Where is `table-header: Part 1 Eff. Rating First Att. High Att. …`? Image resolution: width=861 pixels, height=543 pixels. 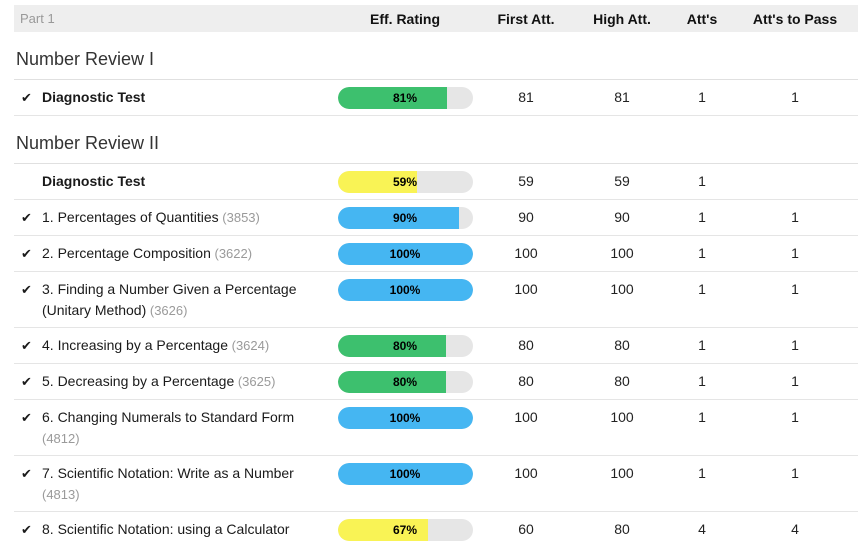 table-header: Part 1 Eff. Rating First Att. High Att. … is located at coordinates (436, 18).